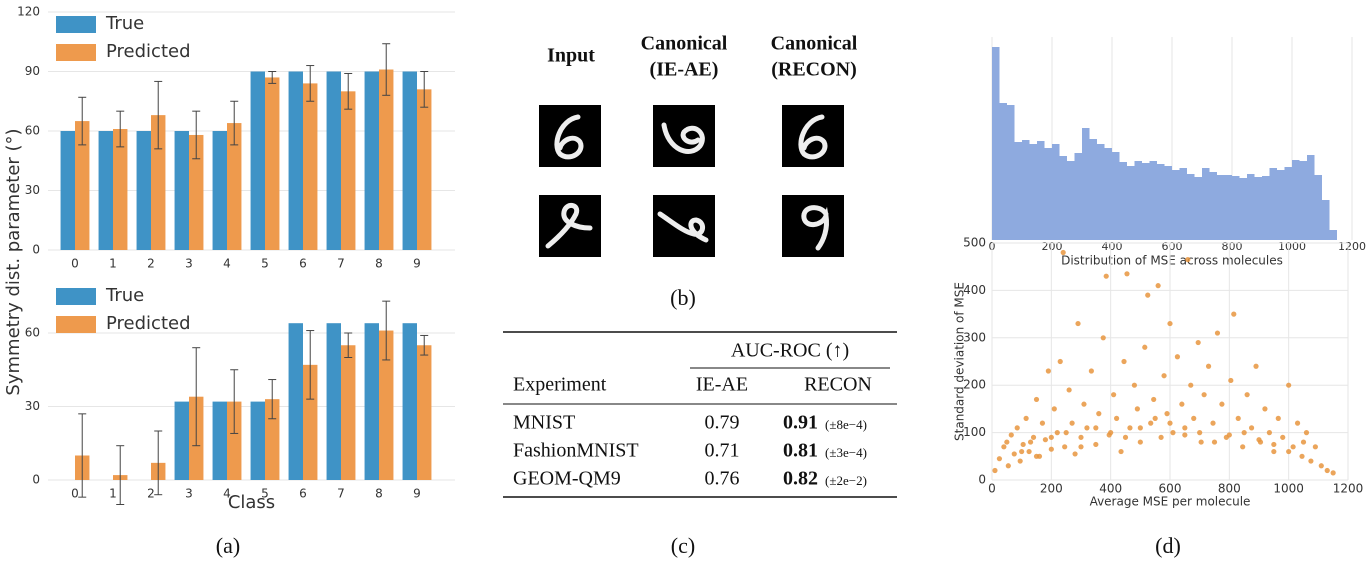 The height and width of the screenshot is (565, 1370). I want to click on x-tick-label: 1000, so click(1292, 246).